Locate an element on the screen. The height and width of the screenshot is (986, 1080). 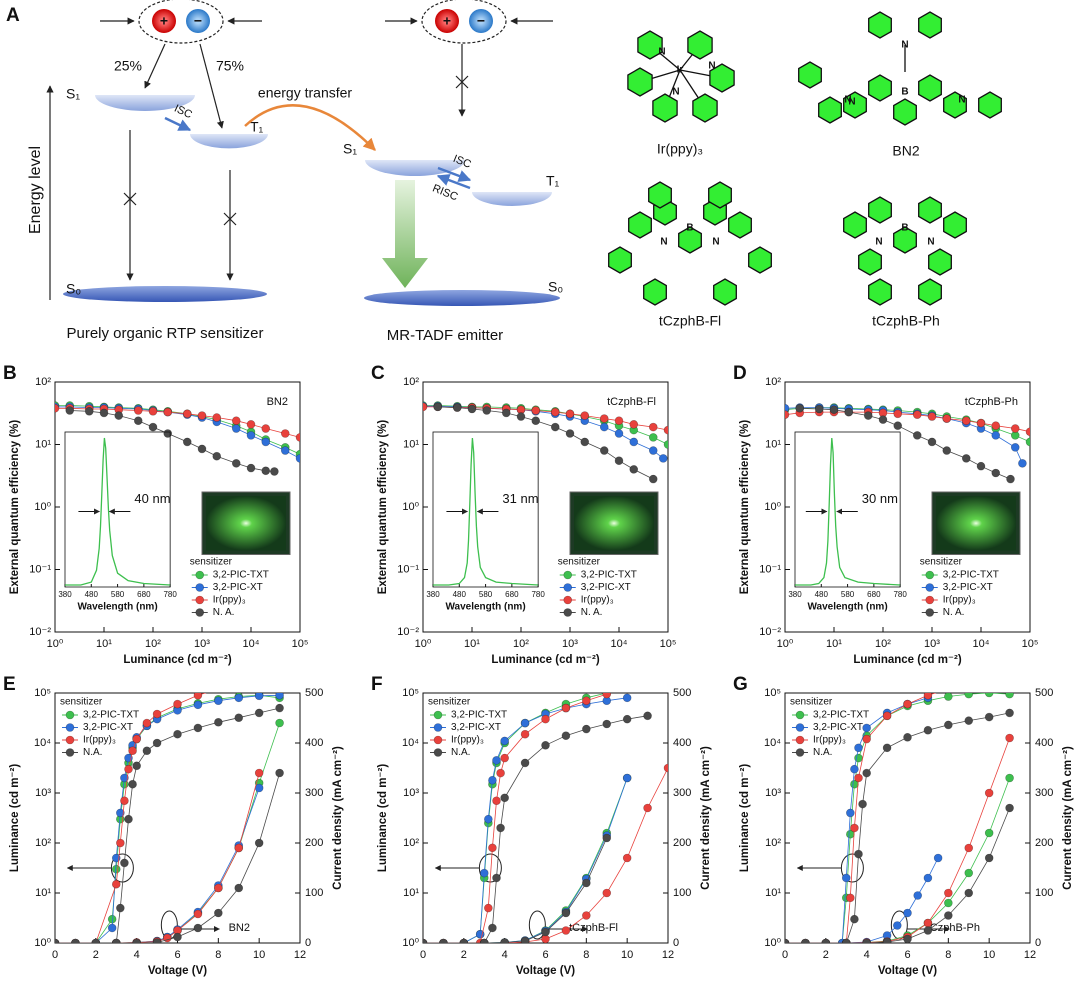
y-tick-label: 10⁻¹ is located at coordinates (770, 569).